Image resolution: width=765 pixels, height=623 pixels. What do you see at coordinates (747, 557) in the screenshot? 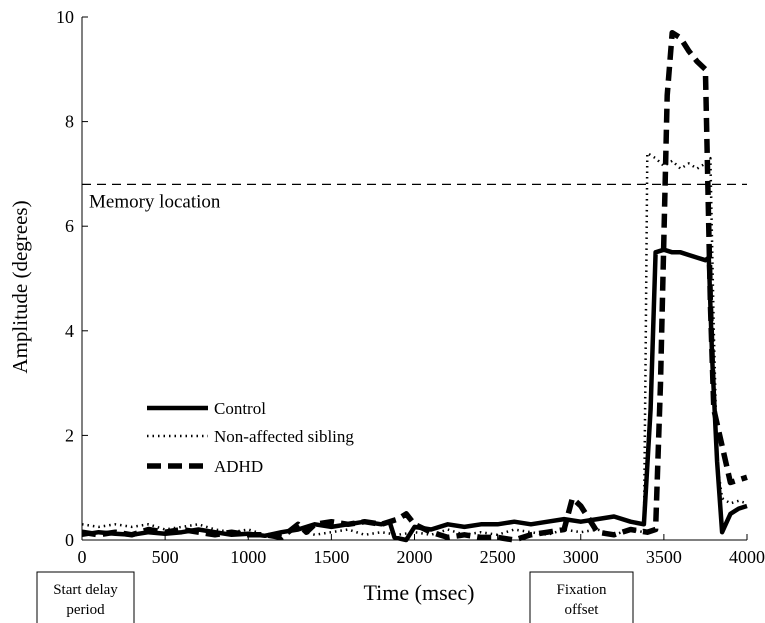
I see `x-tick-label: 4000` at bounding box center [747, 557].